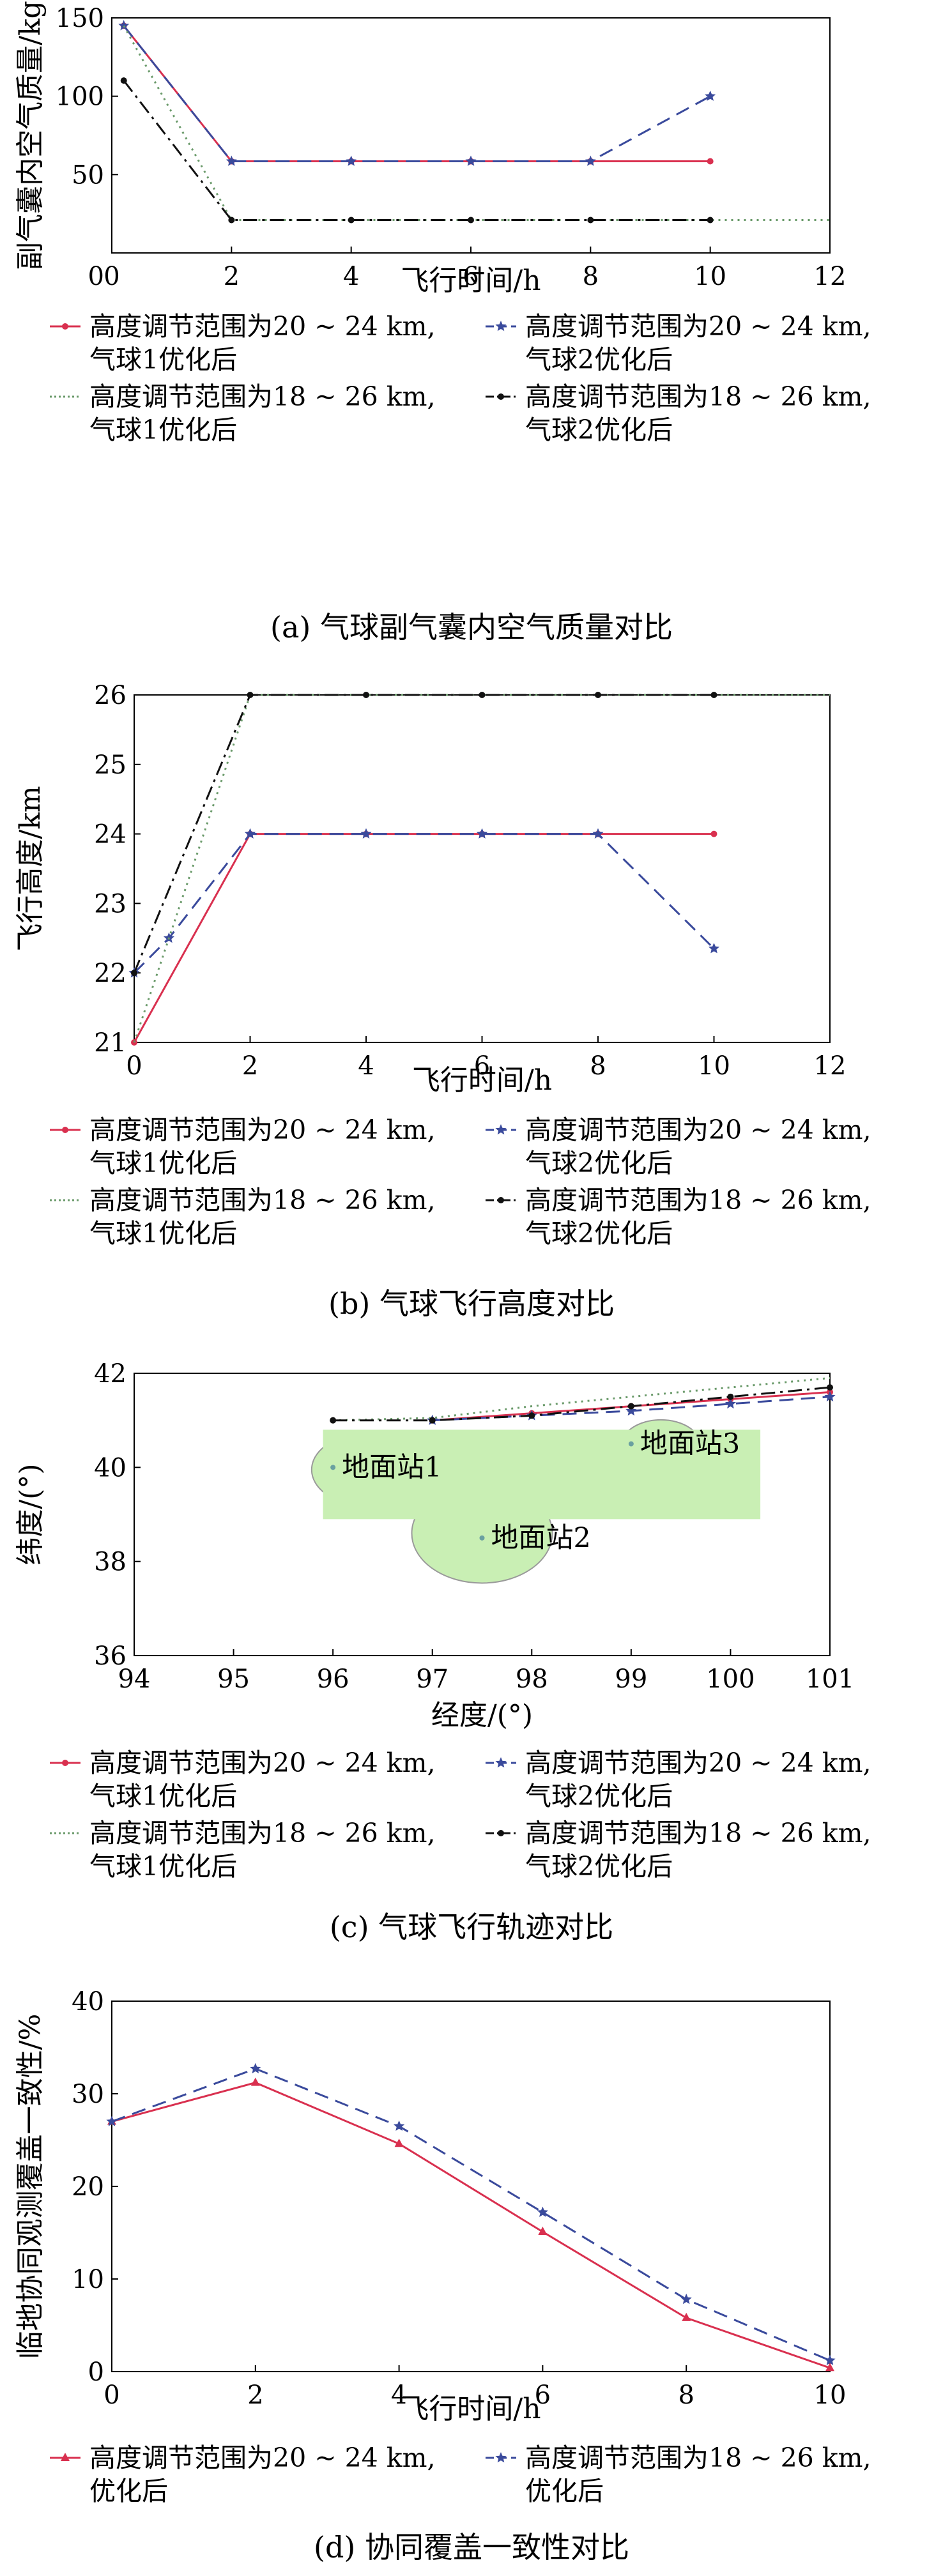 Image resolution: width=943 pixels, height=2576 pixels. I want to click on y-tick-label: 150, so click(80, 18).